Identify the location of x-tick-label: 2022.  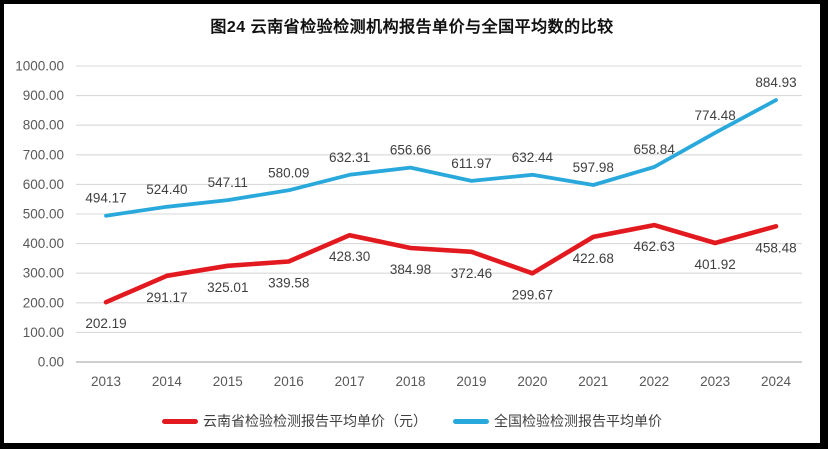
(654, 381).